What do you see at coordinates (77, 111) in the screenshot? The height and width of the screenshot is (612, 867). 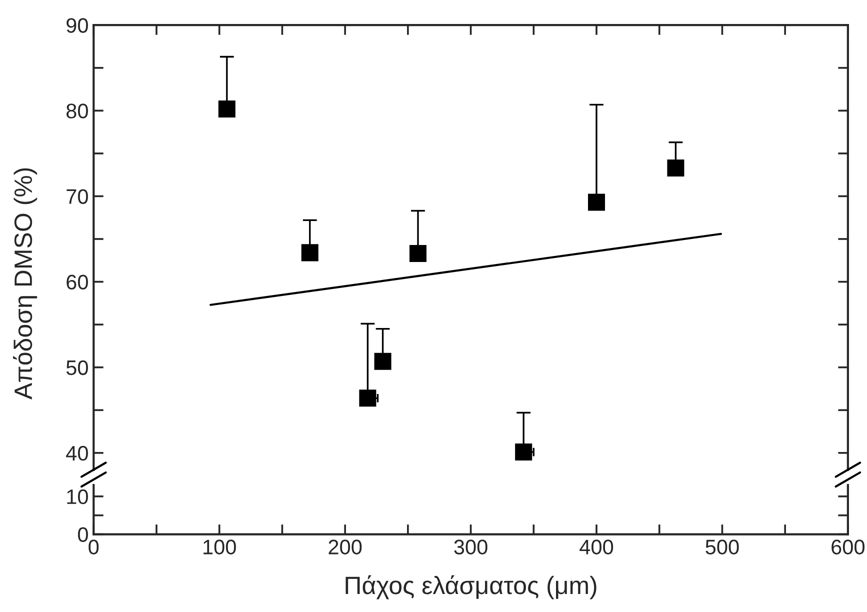 I see `y-tick-label: 80` at bounding box center [77, 111].